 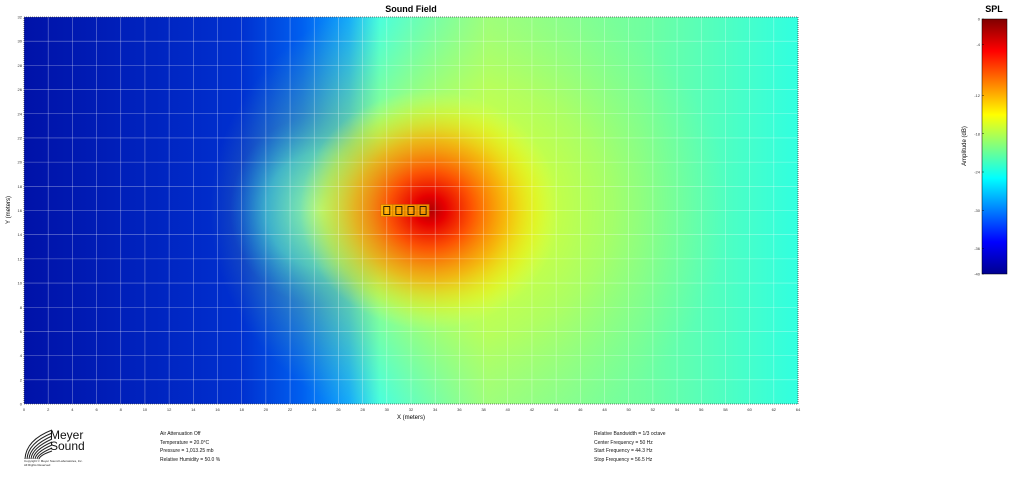 What do you see at coordinates (508, 409) in the screenshot?
I see `x-tick-label: 40` at bounding box center [508, 409].